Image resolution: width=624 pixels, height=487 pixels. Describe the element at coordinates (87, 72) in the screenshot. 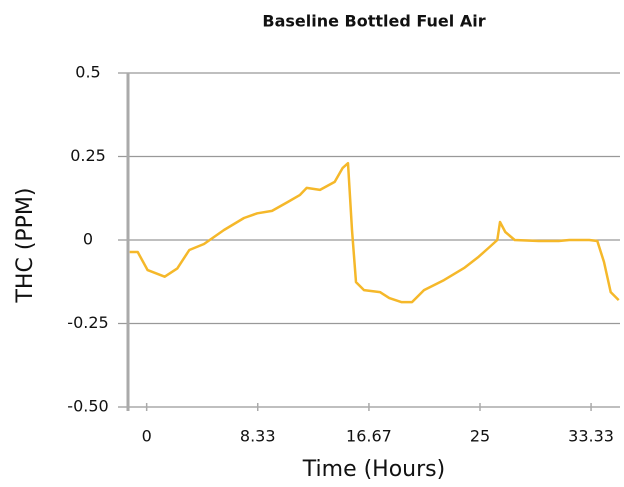

I see `y-tick-label: 0.5` at that location.